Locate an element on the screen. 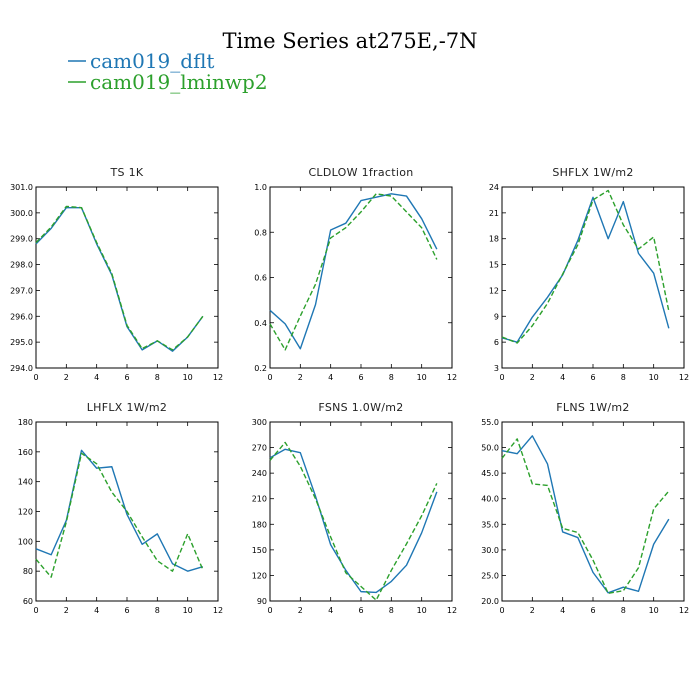 This screenshot has height=700, width=700. y-tick-label: 21 is located at coordinates (494, 213).